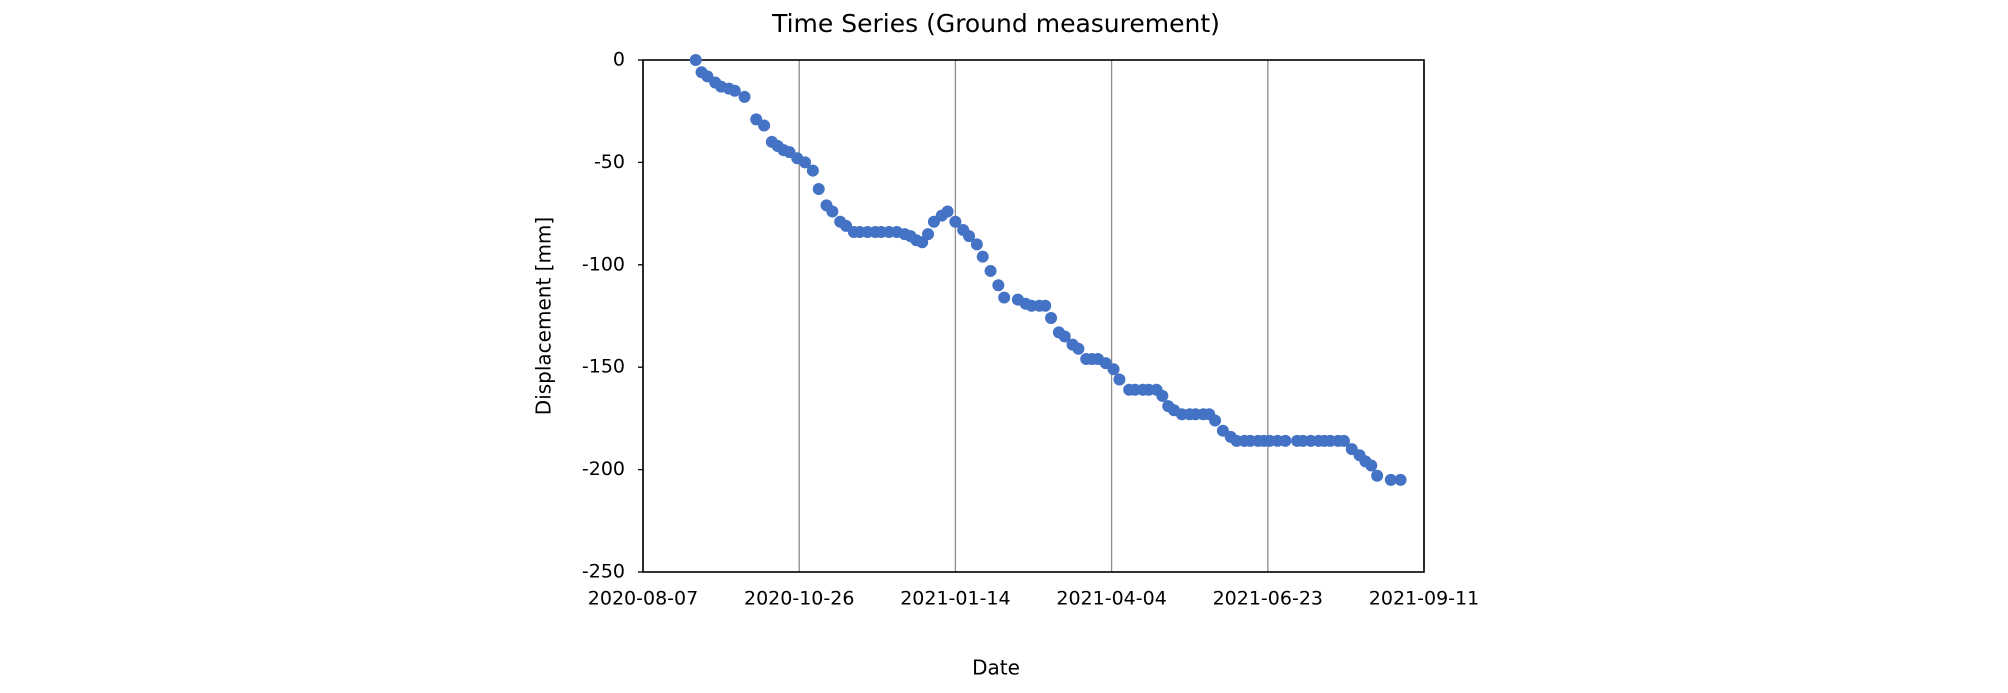  Describe the element at coordinates (1268, 599) in the screenshot. I see `x-tick-label: 2021-06-23` at that location.